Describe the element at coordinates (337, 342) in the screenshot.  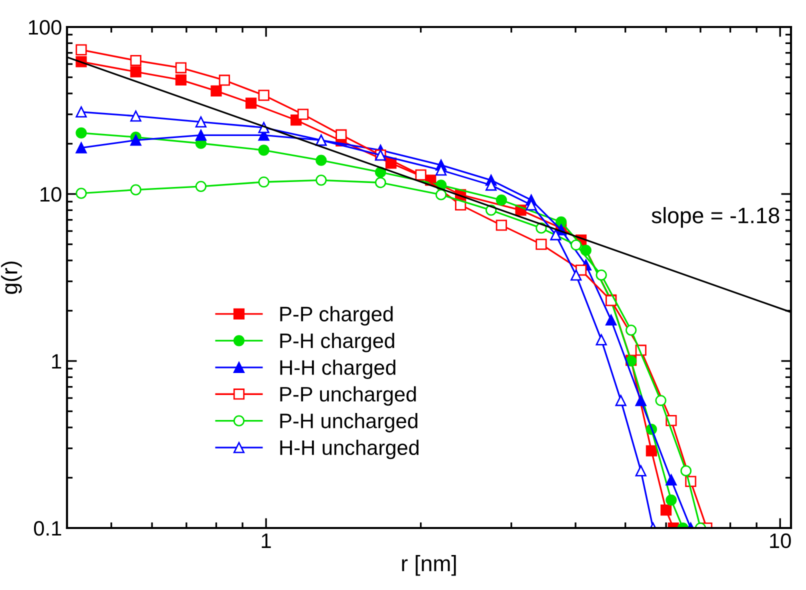
I see `legend-label: P-H charged` at that location.